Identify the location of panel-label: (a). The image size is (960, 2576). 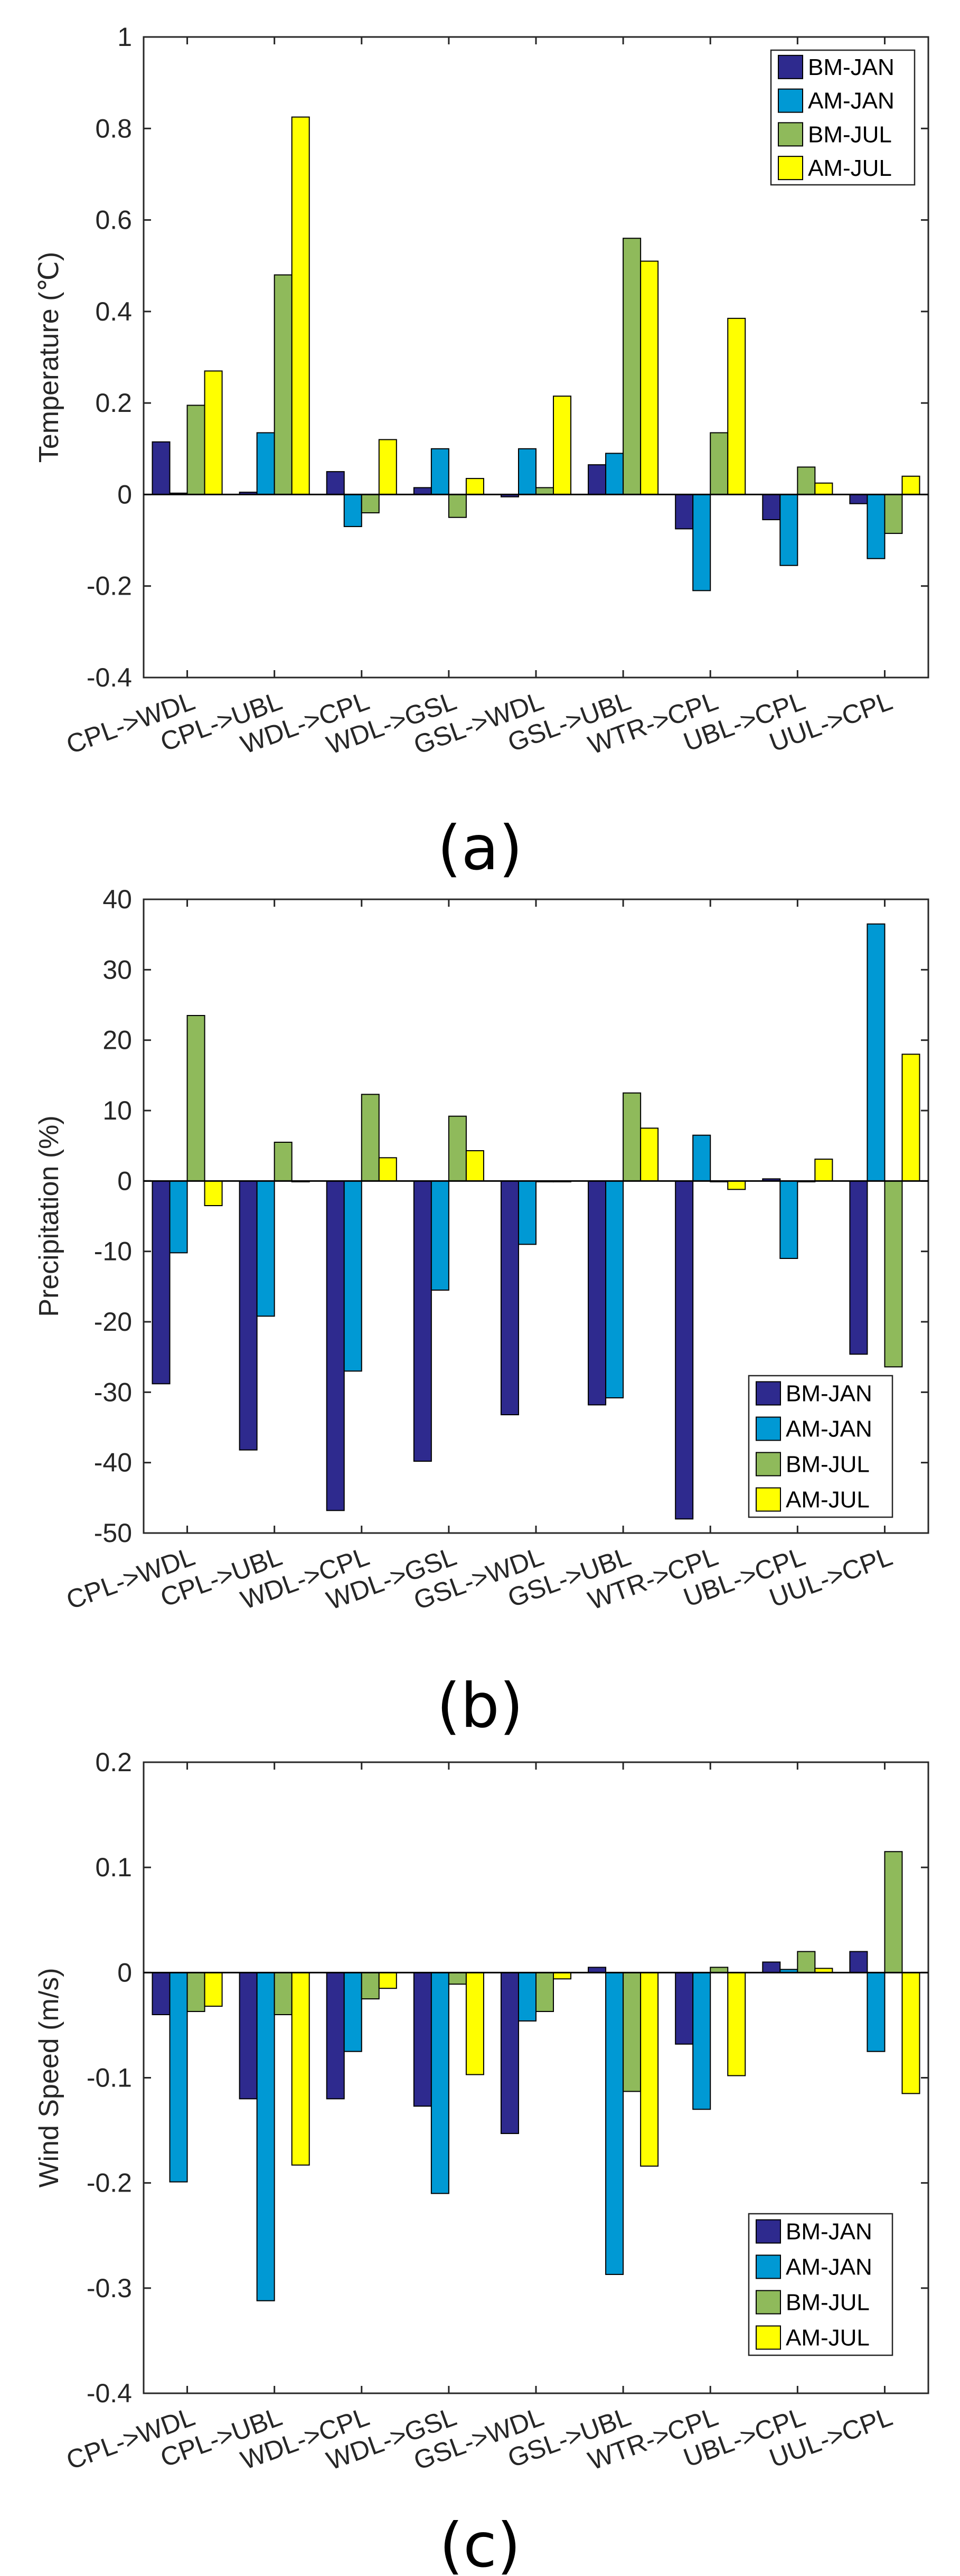
(480, 848).